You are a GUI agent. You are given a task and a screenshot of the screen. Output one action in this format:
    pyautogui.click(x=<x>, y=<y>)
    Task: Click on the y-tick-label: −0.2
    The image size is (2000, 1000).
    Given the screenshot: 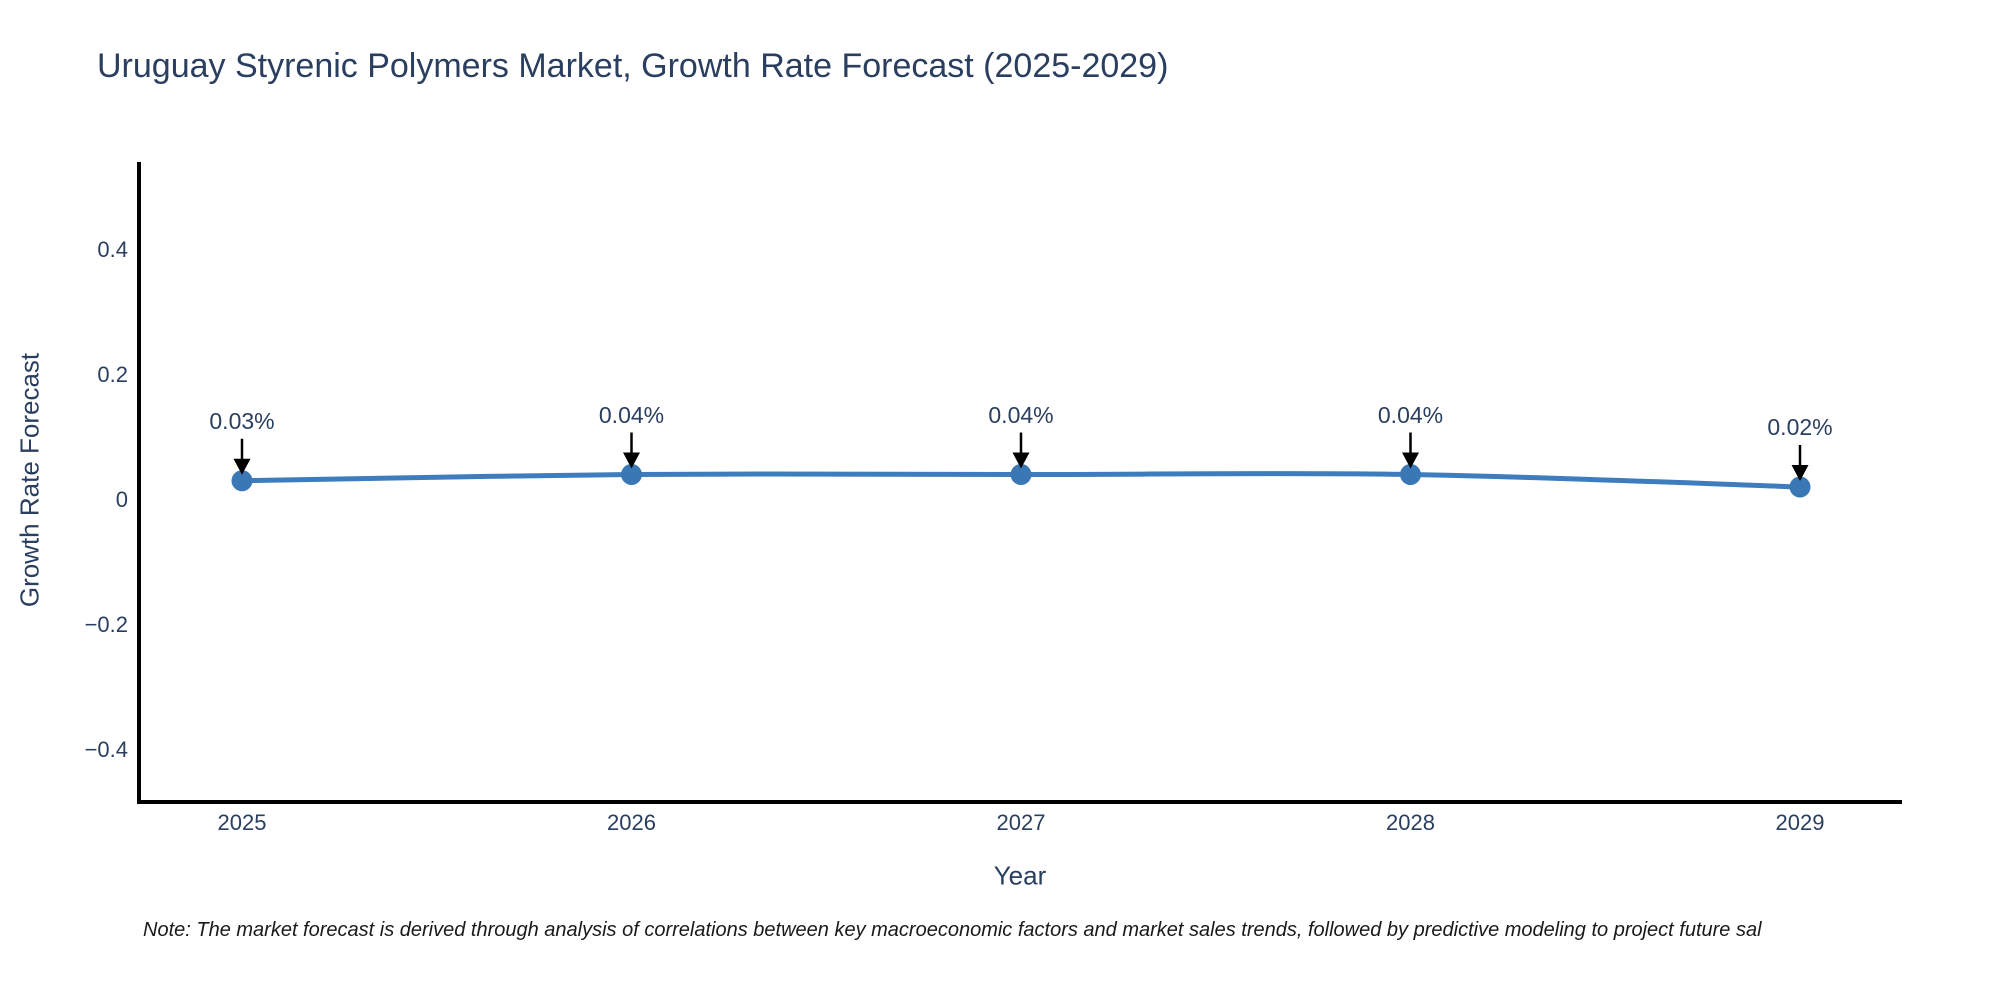 What is the action you would take?
    pyautogui.click(x=106, y=624)
    